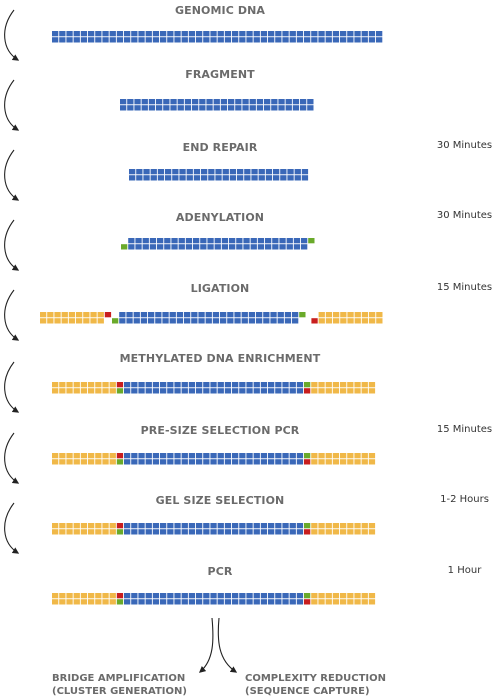  I want to click on outcome-complexity-reduction: COMPLEXITY REDUCTION (SEQUENCE CAPTURE), so click(315, 685).